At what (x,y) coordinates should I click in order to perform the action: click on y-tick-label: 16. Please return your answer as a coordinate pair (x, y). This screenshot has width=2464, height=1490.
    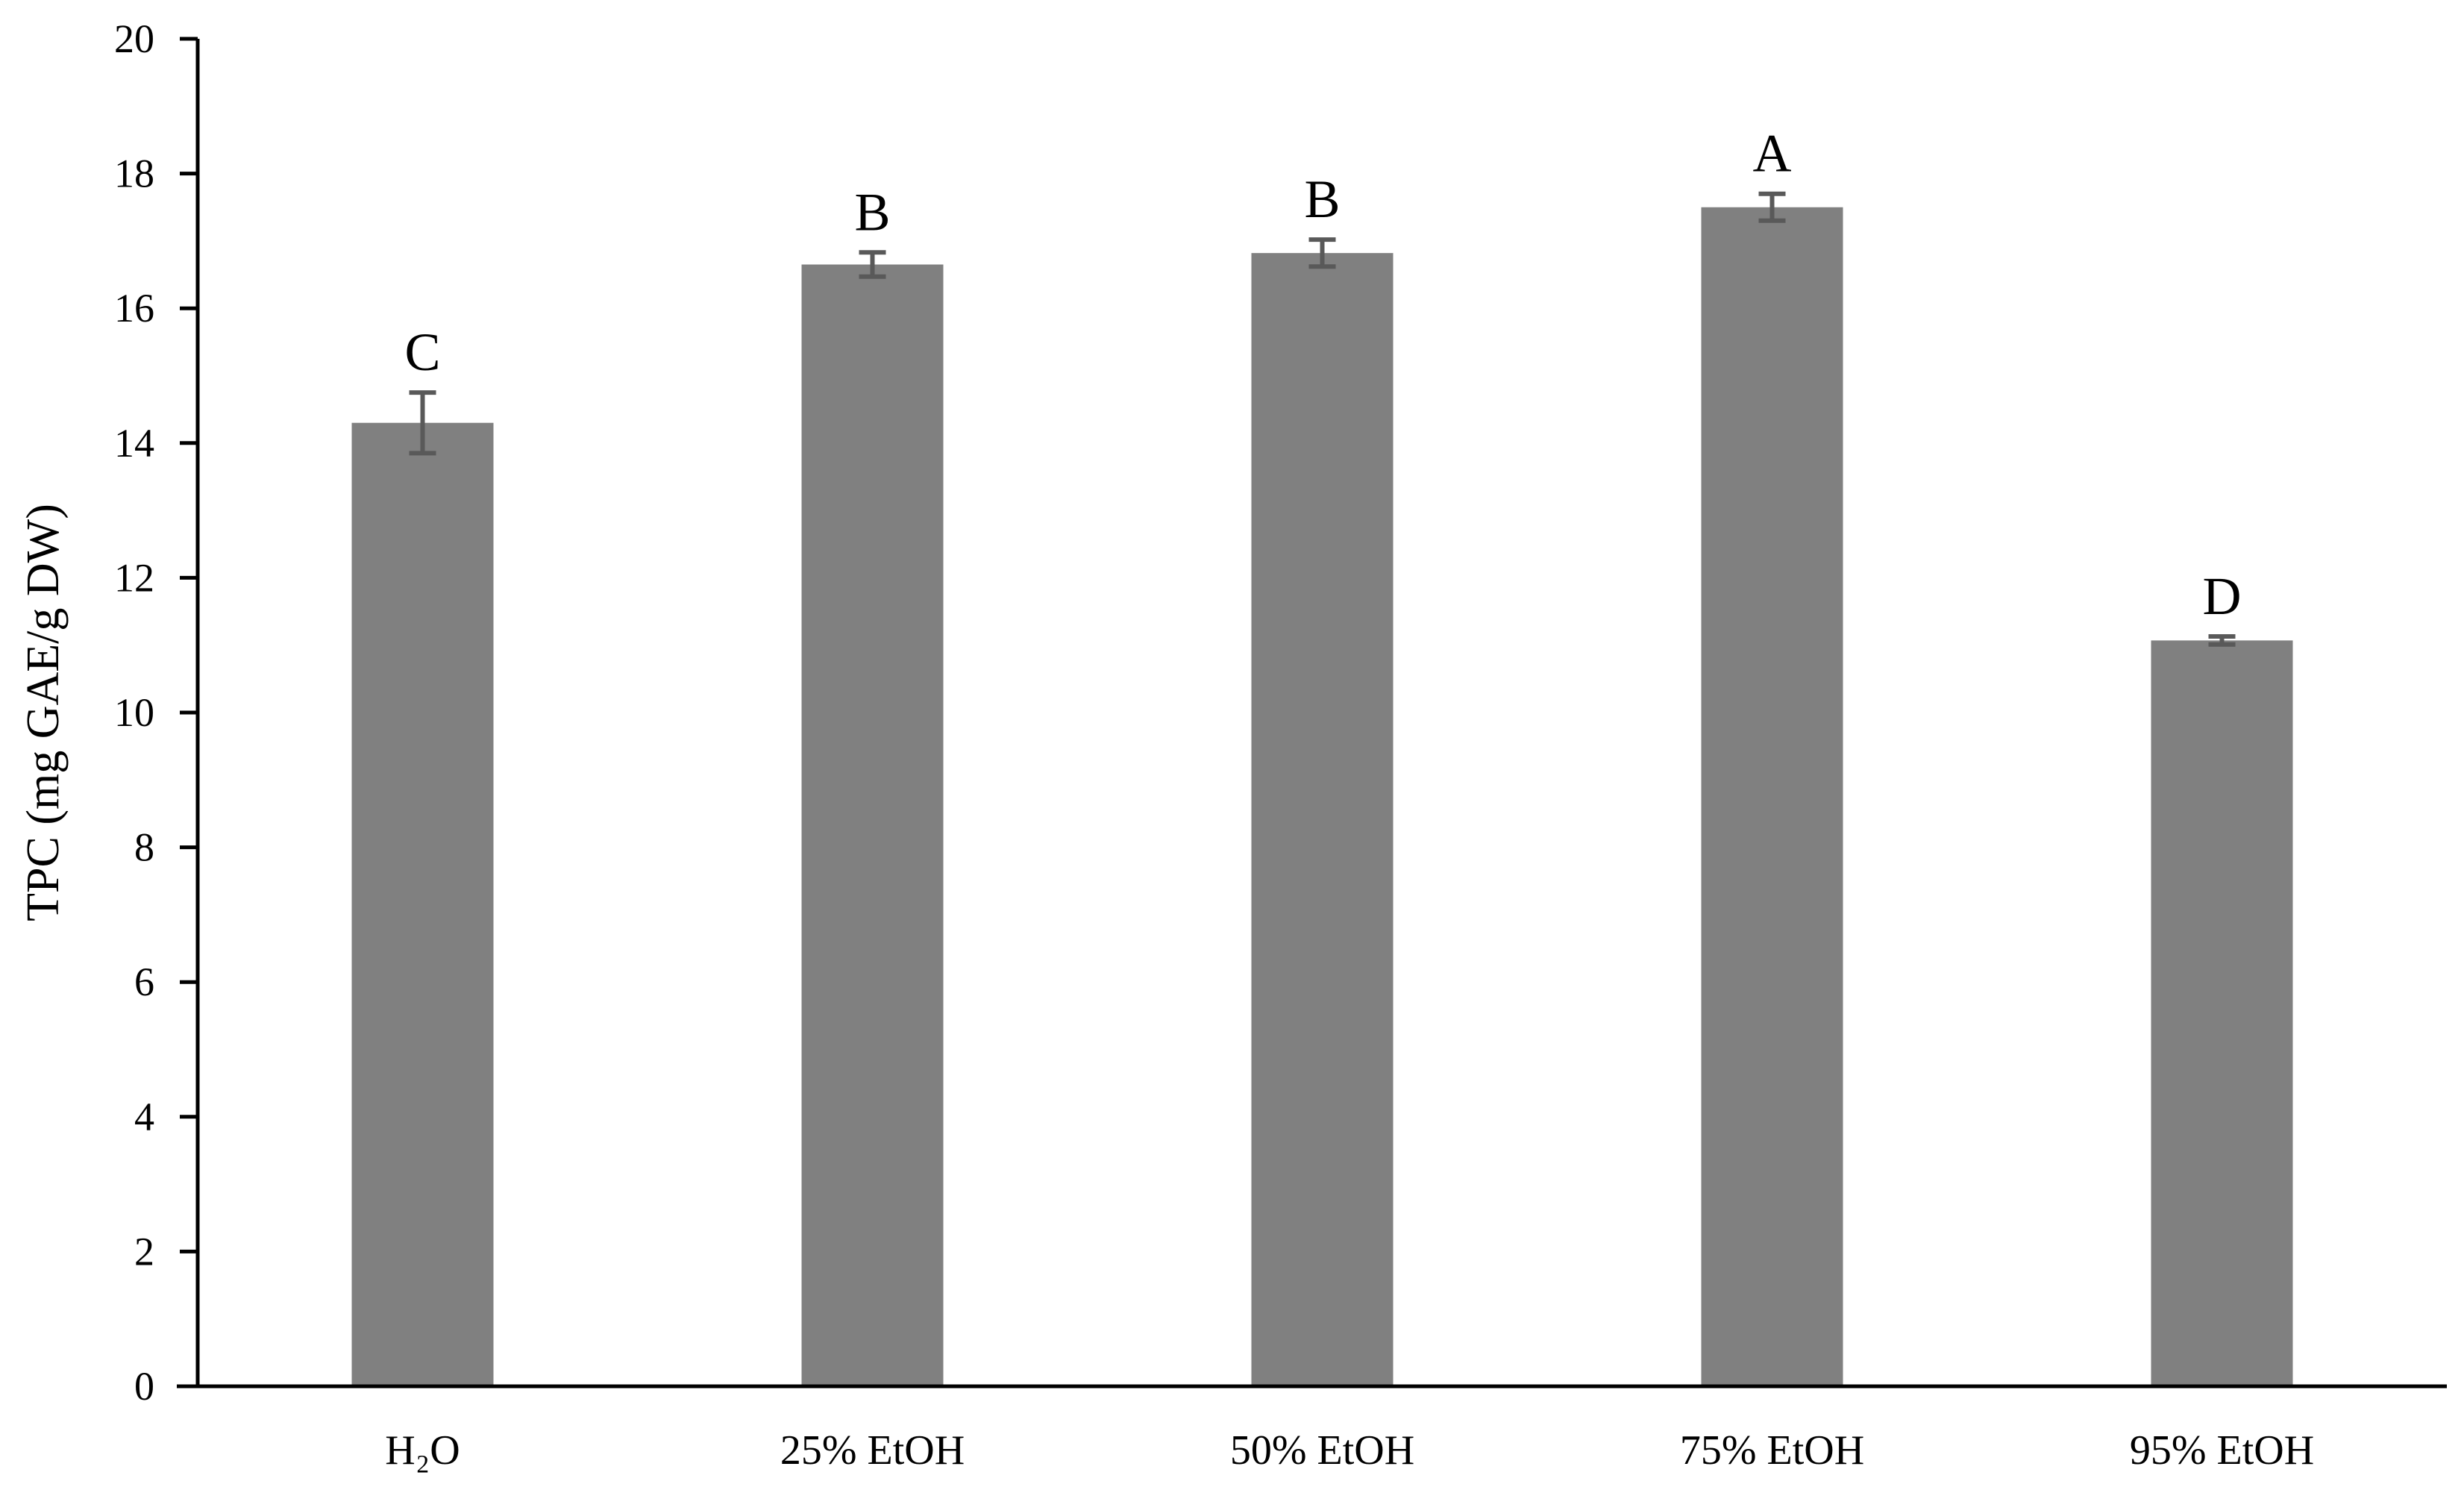
    Looking at the image, I should click on (134, 308).